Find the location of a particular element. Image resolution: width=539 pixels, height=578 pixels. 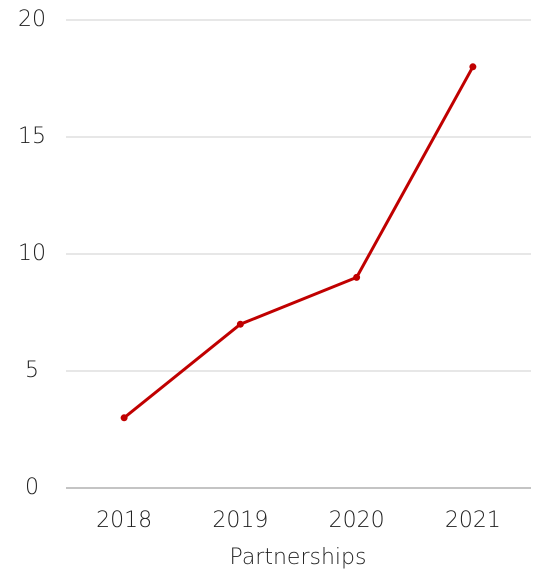

x-tick-label: 2020 is located at coordinates (357, 520).